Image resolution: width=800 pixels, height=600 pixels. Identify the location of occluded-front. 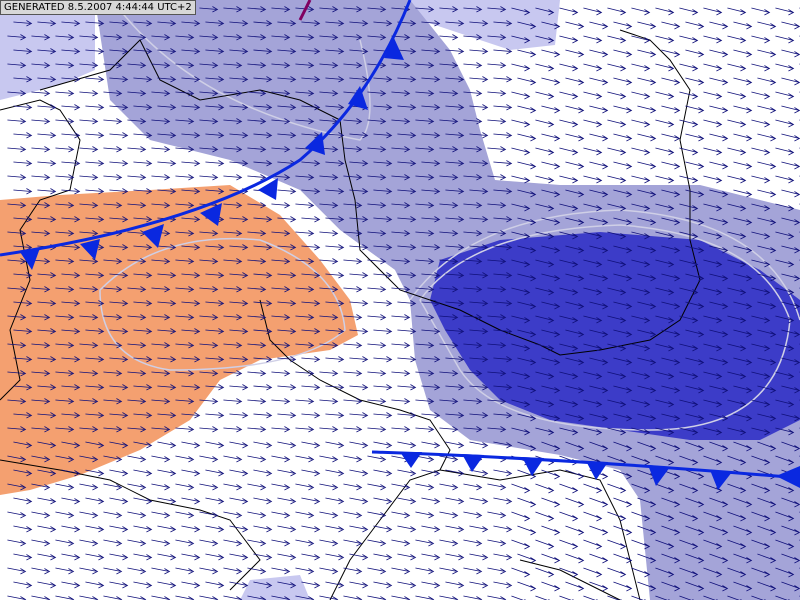
(305, 10).